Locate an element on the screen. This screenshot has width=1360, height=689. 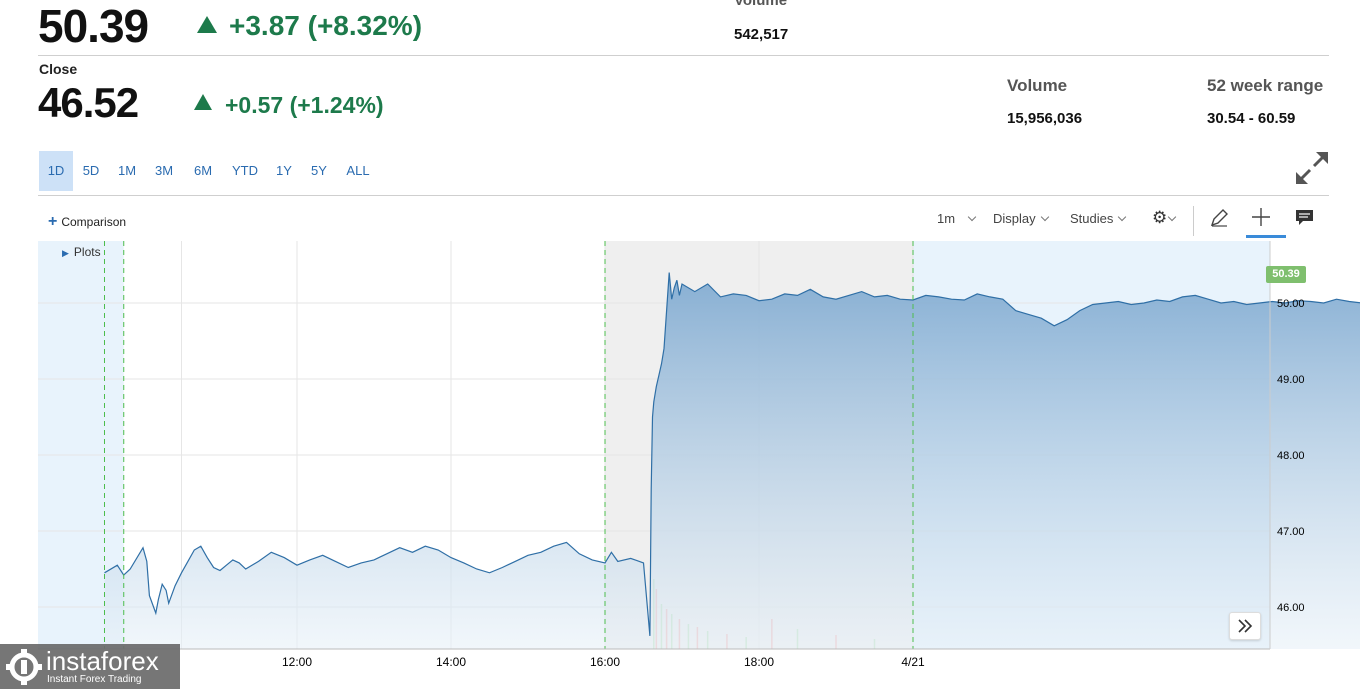
plus-icon: + is located at coordinates (53, 221).